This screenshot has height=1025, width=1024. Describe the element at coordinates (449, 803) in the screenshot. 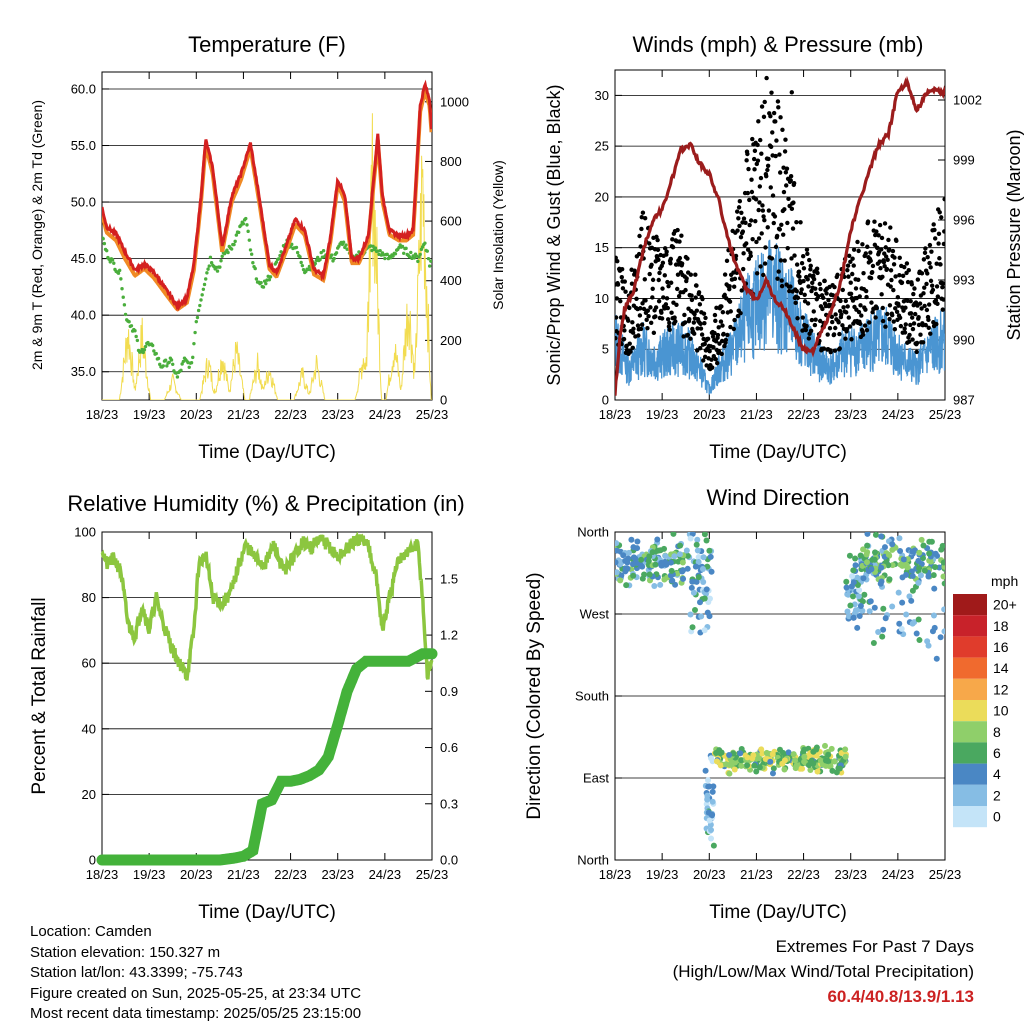

I see `y2-tick-label: 0.3` at that location.